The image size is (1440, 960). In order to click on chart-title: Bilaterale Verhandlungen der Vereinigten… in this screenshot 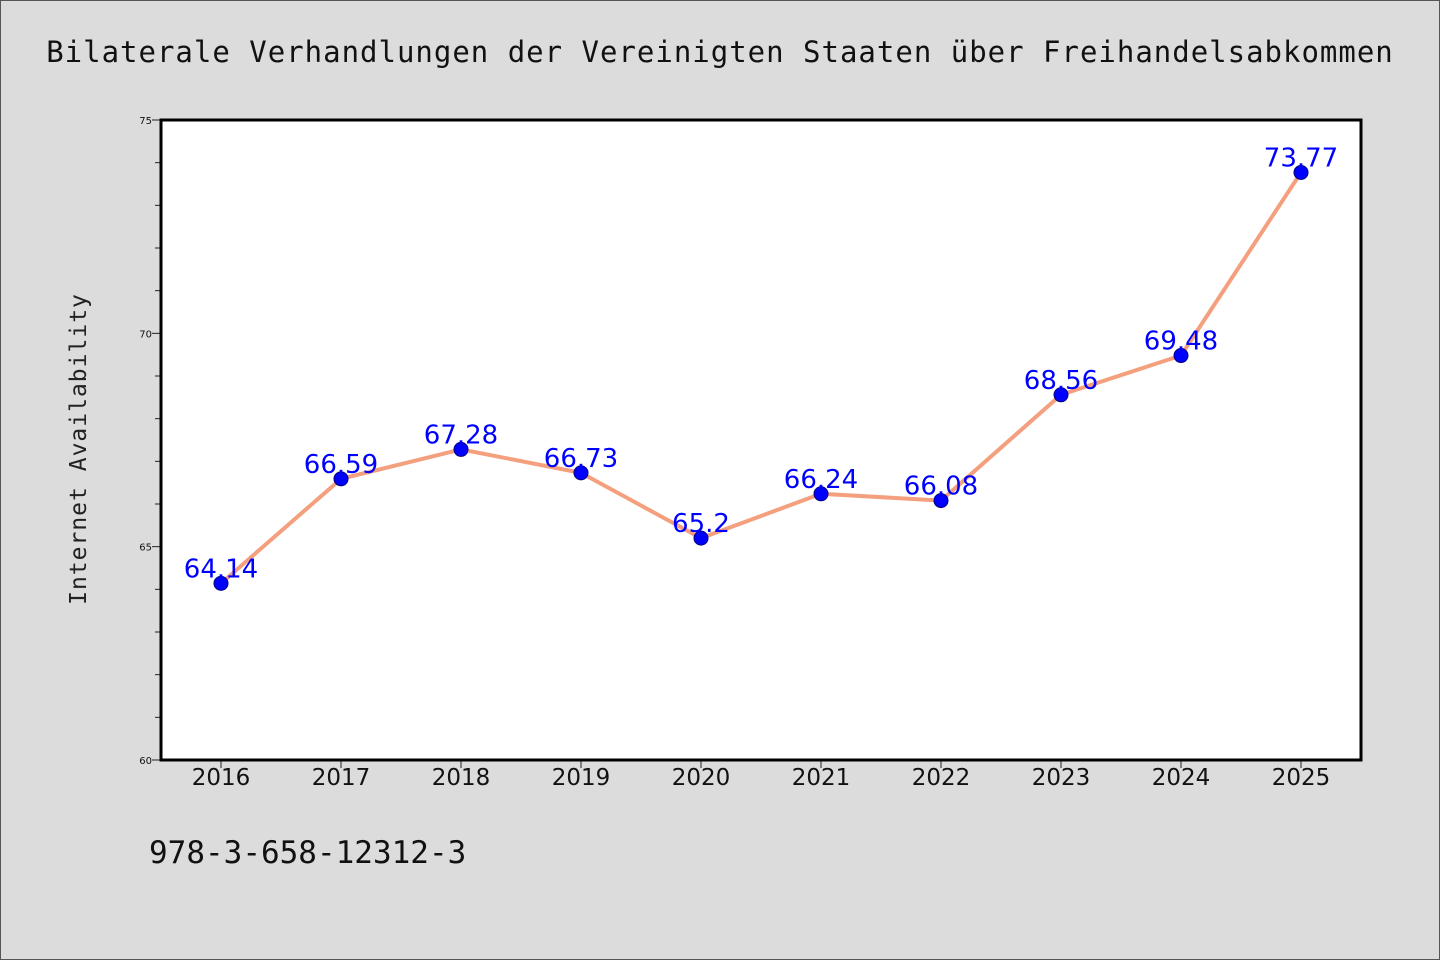, I will do `click(720, 52)`.